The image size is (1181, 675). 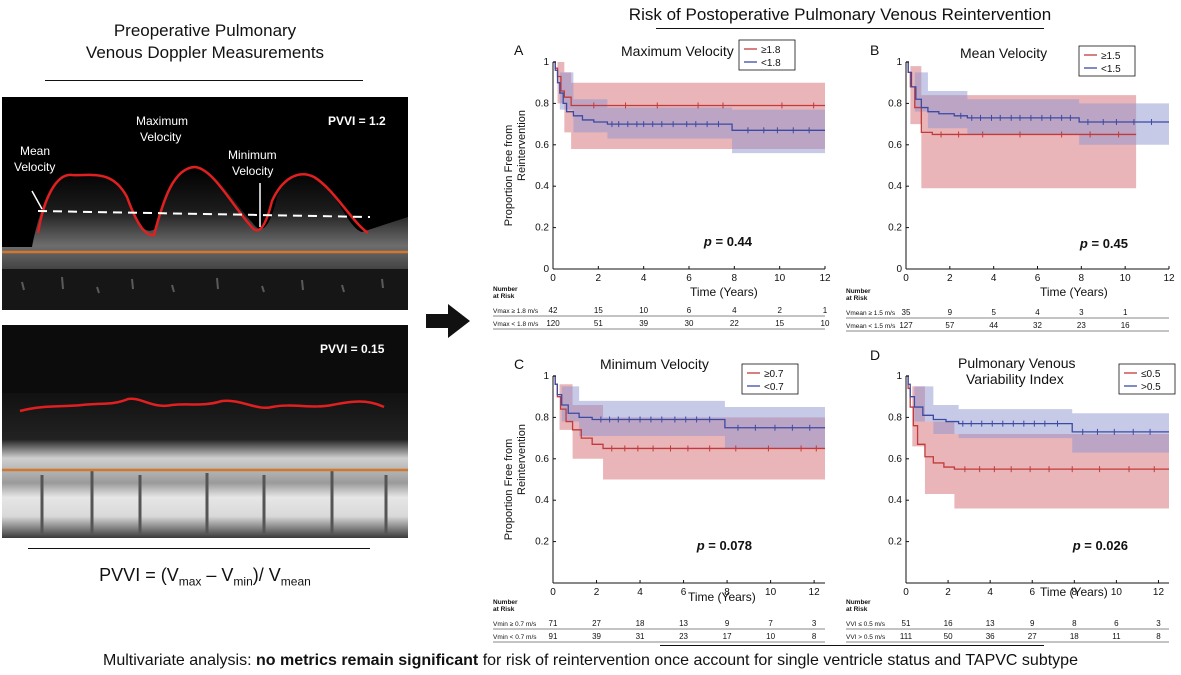 What do you see at coordinates (1081, 312) in the screenshot?
I see `panel-b-risk-value-1-4: 3` at bounding box center [1081, 312].